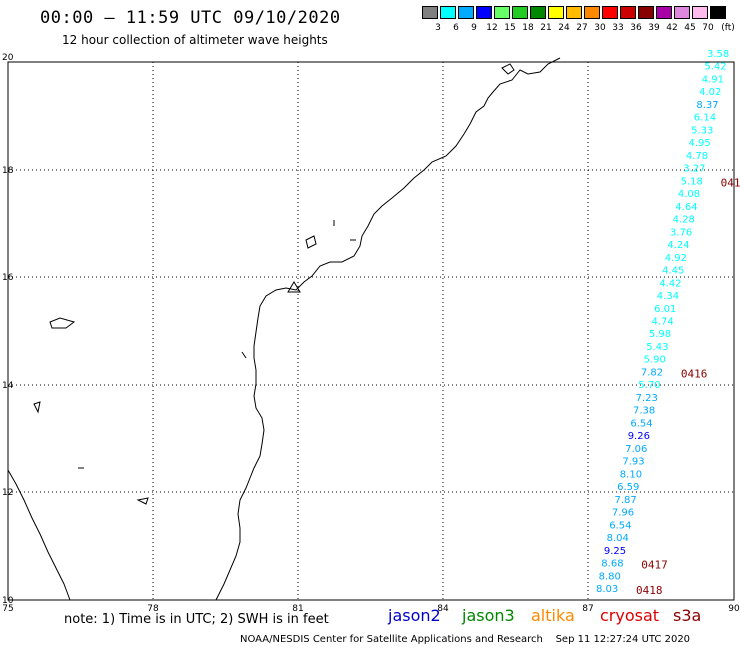 This screenshot has width=740, height=650. What do you see at coordinates (700, 143) in the screenshot?
I see `wave-height-label: 4.95` at bounding box center [700, 143].